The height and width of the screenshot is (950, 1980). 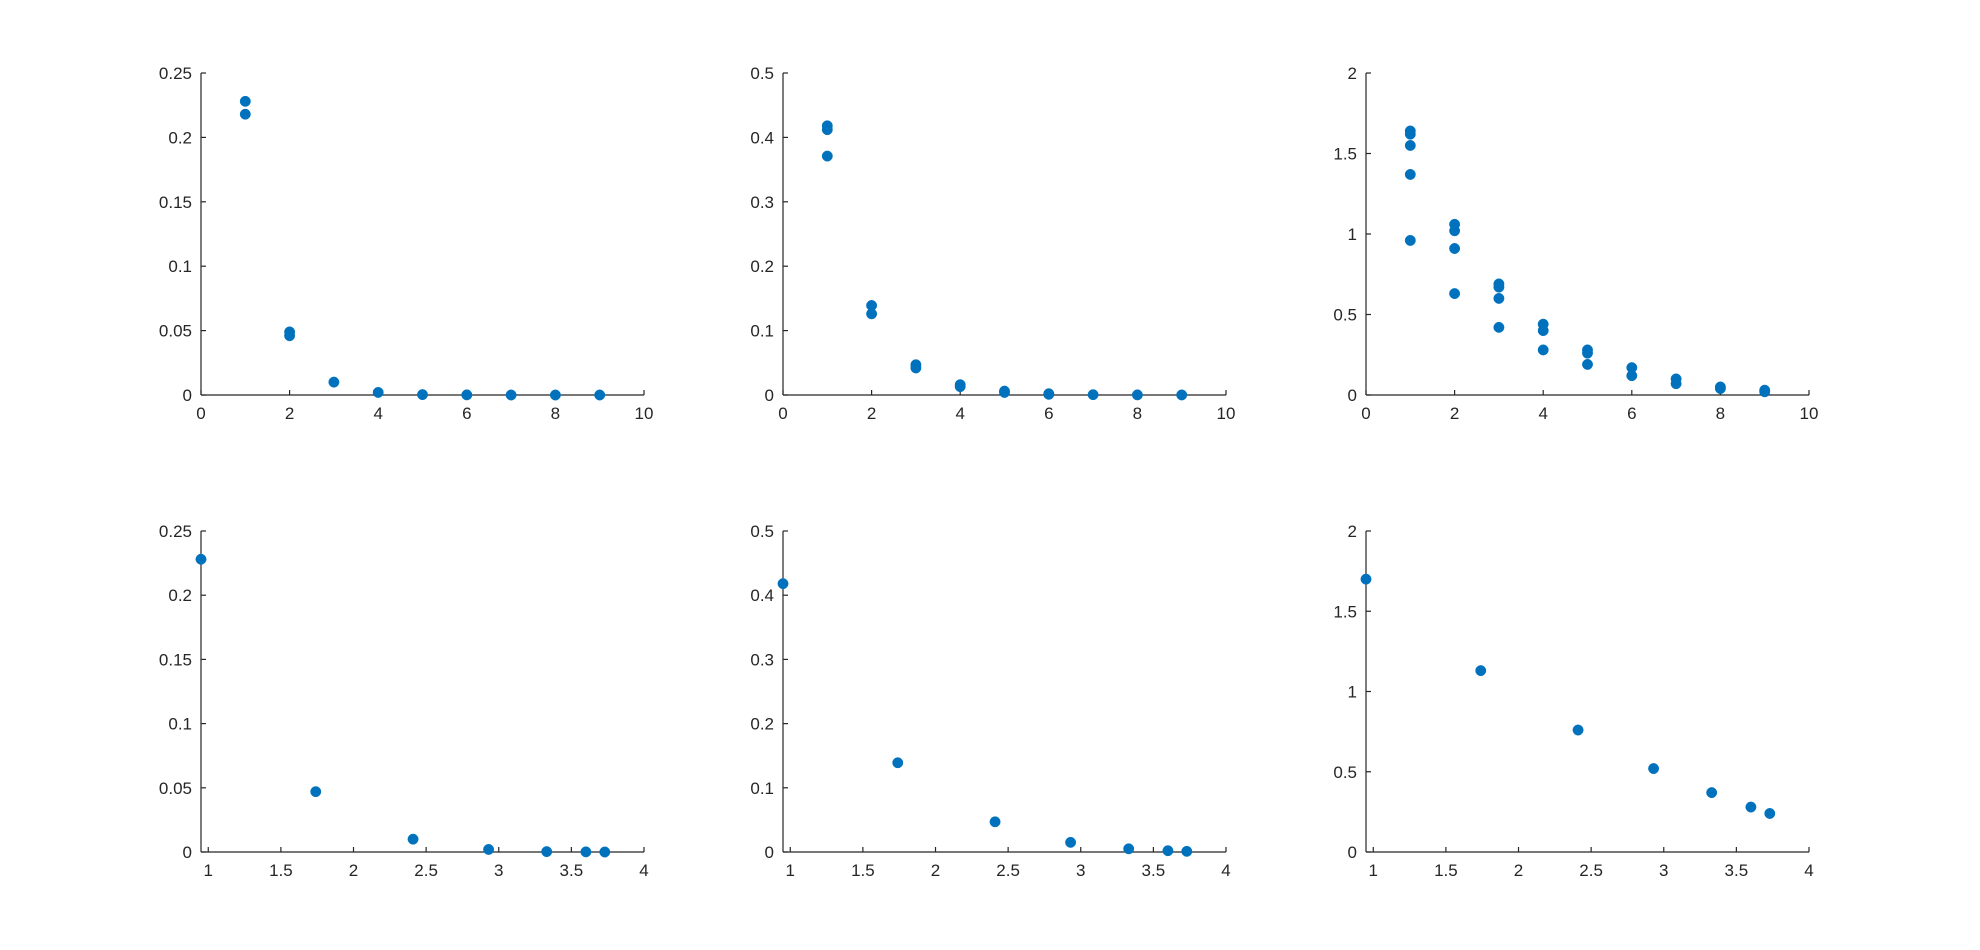 What do you see at coordinates (1345, 154) in the screenshot?
I see `y-tick-label: 1.5` at bounding box center [1345, 154].